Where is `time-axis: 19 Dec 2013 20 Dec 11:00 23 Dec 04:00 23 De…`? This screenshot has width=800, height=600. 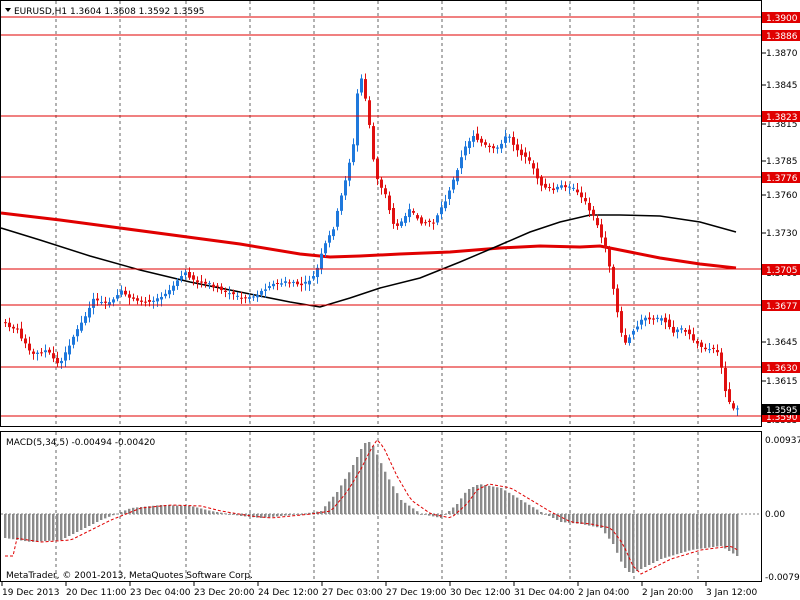 time-axis: 19 Dec 2013 20 Dec 11:00 23 Dec 04:00 23 De… is located at coordinates (379, 590).